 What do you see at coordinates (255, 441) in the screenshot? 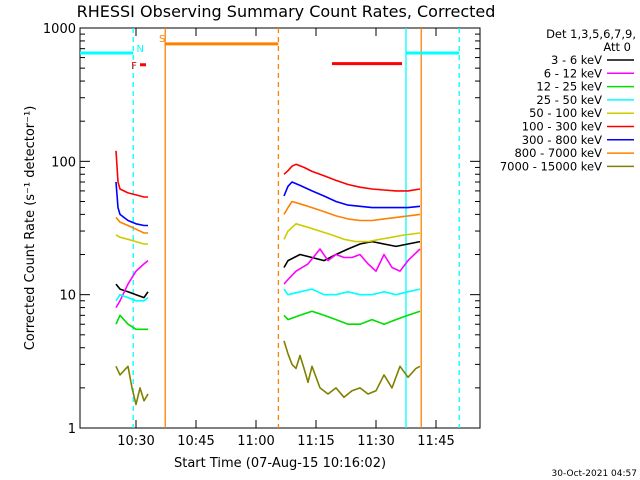
I see `x-tick-label-2: 11:00` at bounding box center [255, 441].